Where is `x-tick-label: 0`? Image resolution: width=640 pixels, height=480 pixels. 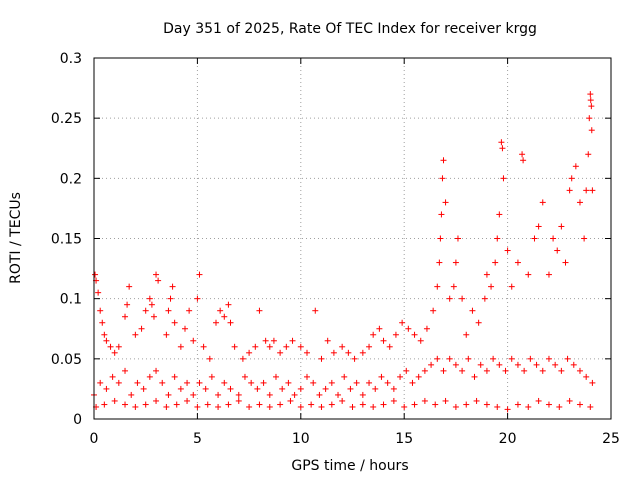 x-tick-label: 0 is located at coordinates (94, 439).